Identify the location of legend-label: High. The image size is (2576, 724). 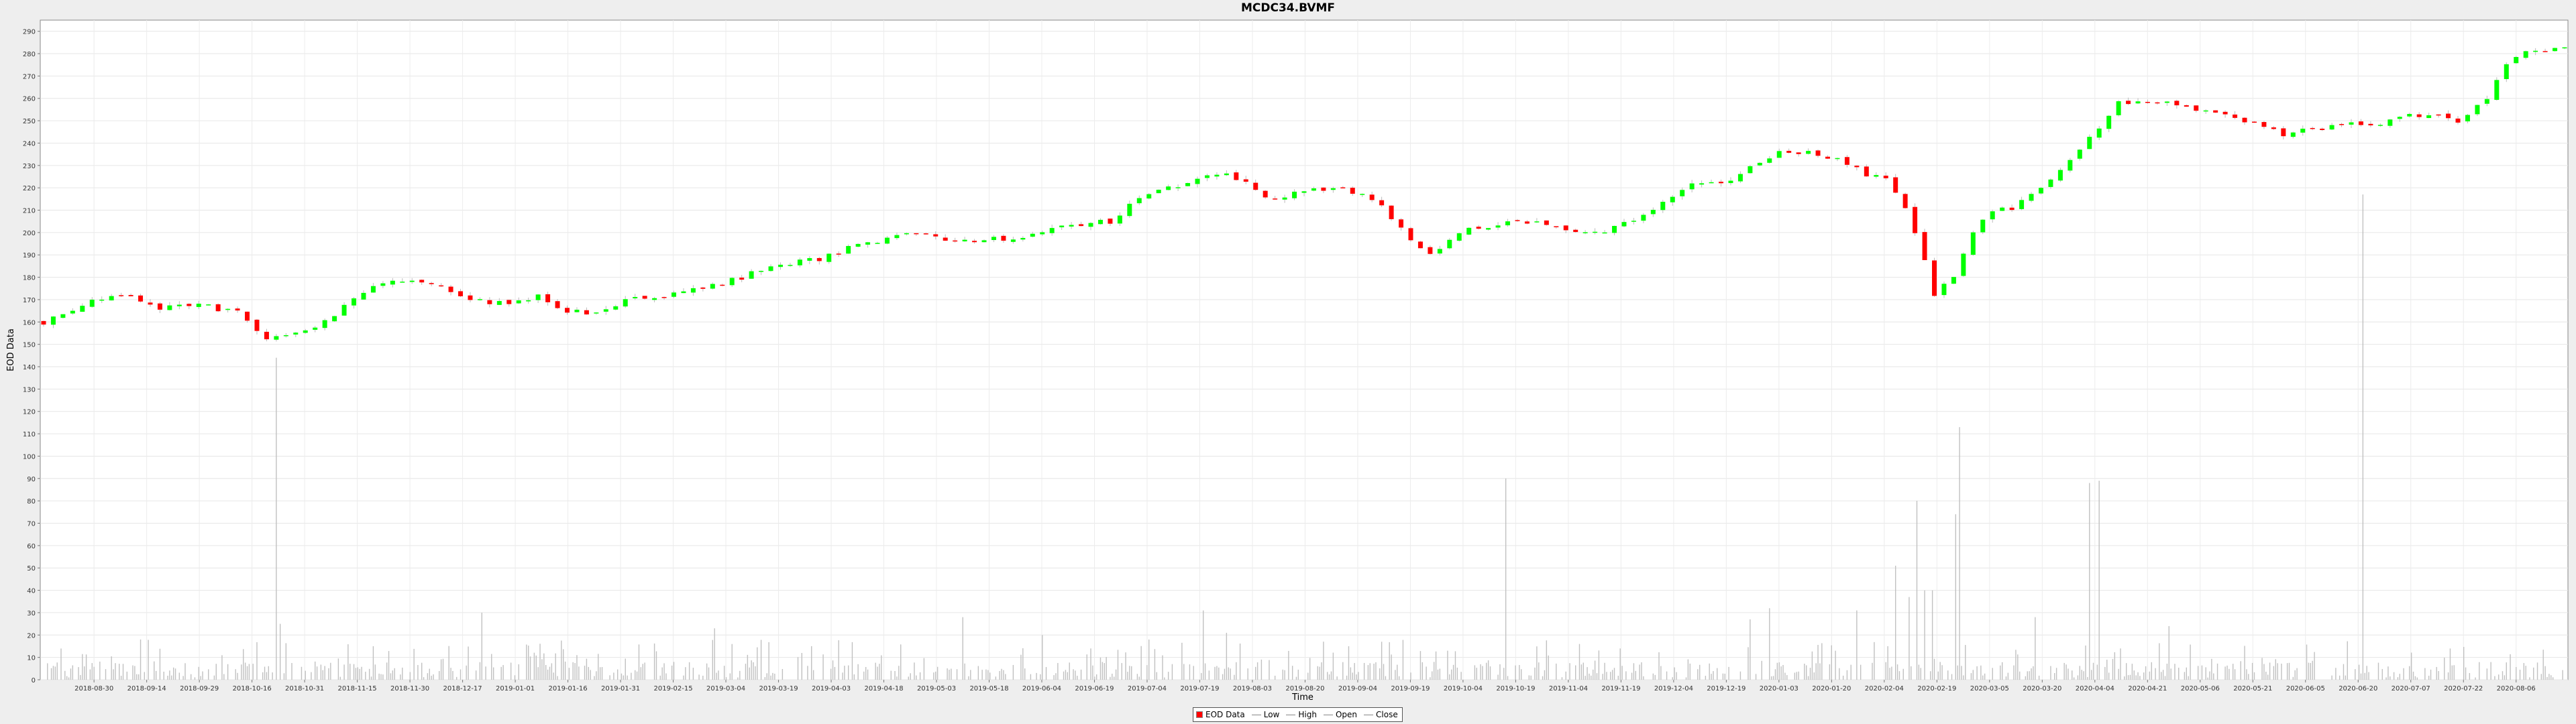
(1307, 714).